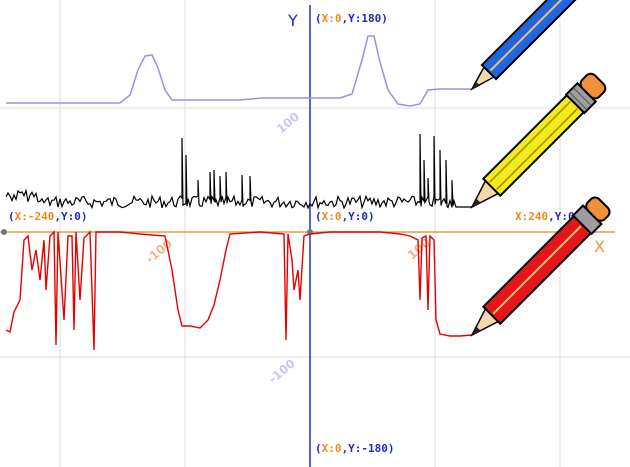  Describe the element at coordinates (4, 232) in the screenshot. I see `x-axis-left-end` at that location.